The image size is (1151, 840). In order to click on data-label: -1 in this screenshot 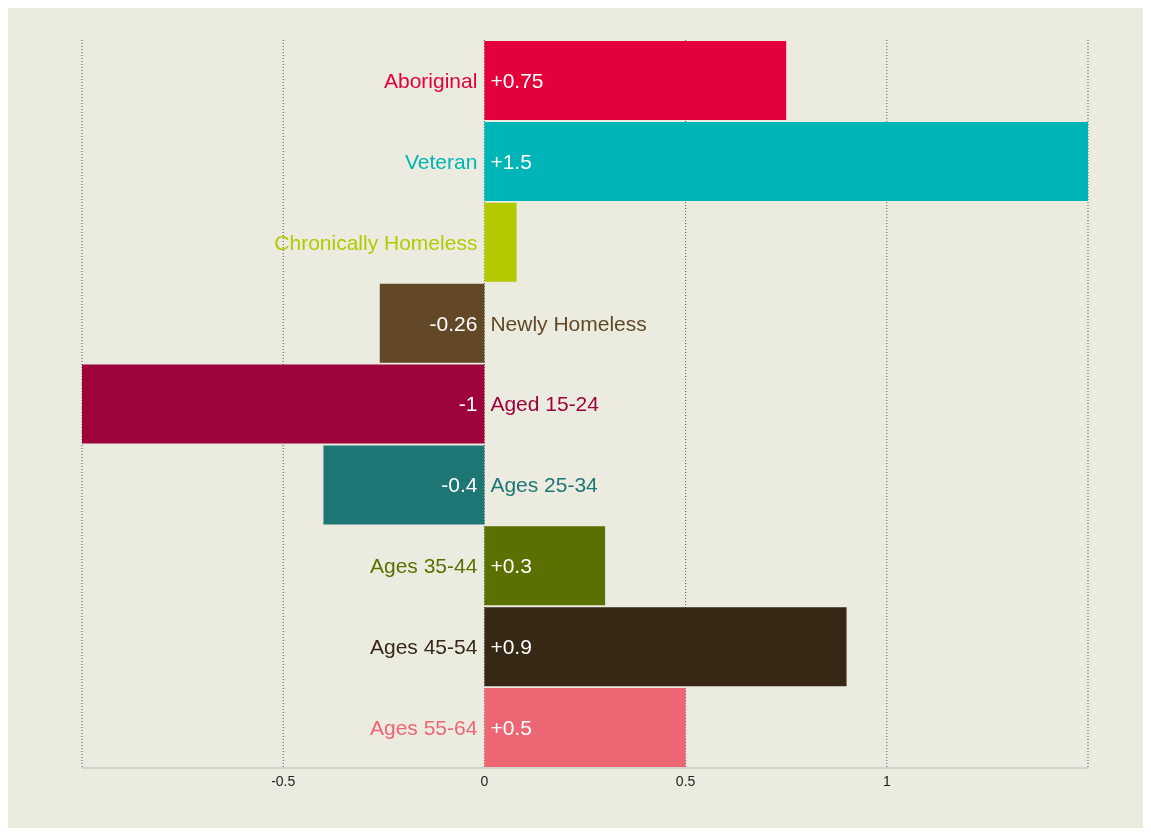, I will do `click(468, 404)`.